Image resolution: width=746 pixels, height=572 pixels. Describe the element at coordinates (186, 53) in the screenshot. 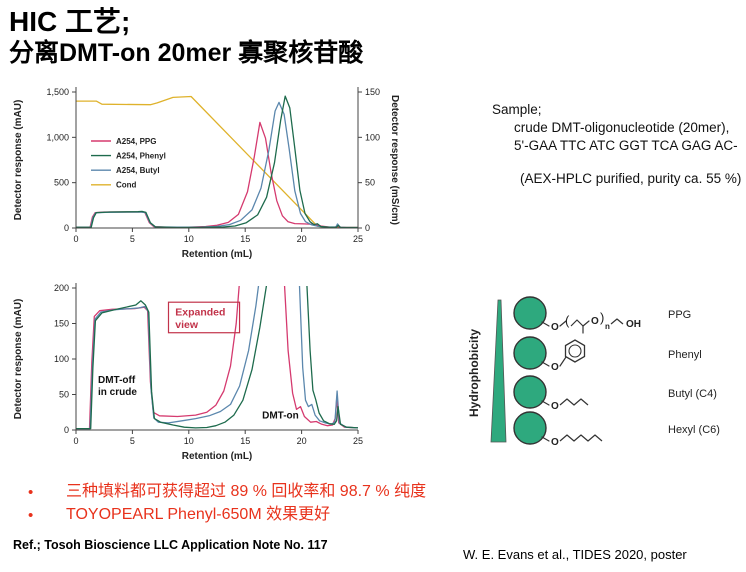

I see `title-line-2: 分离DMT-on 20mer 寡聚核苷酸` at that location.